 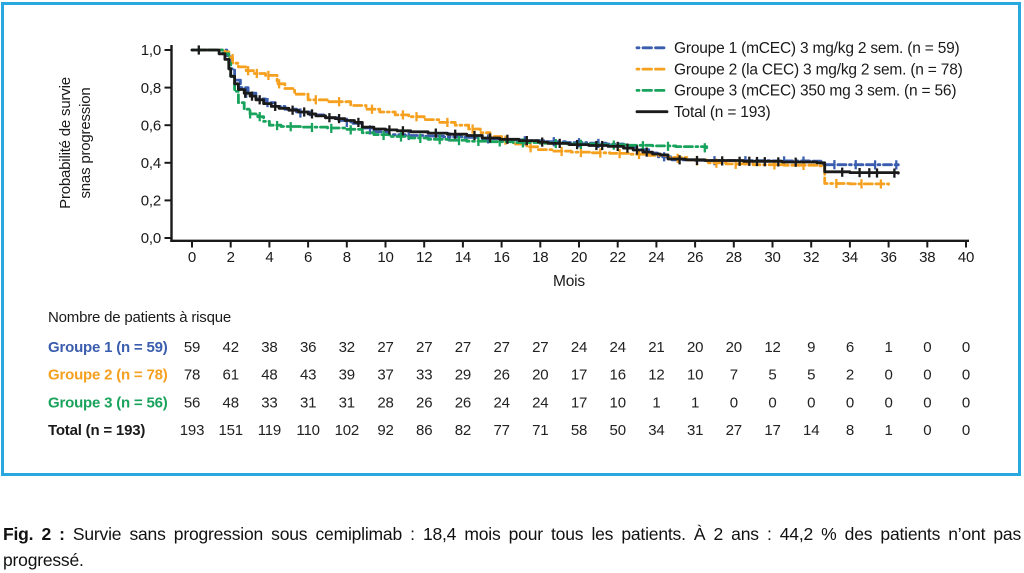 What do you see at coordinates (850, 430) in the screenshot?
I see `risk-count: 8` at bounding box center [850, 430].